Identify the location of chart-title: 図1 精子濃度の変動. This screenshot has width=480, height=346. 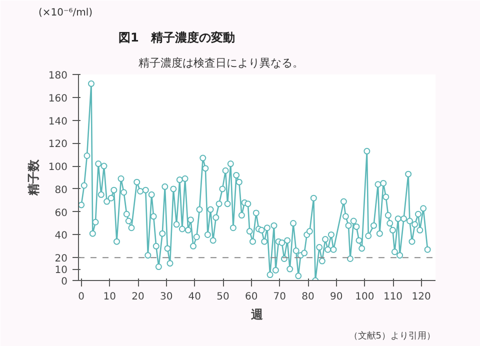
(176, 37).